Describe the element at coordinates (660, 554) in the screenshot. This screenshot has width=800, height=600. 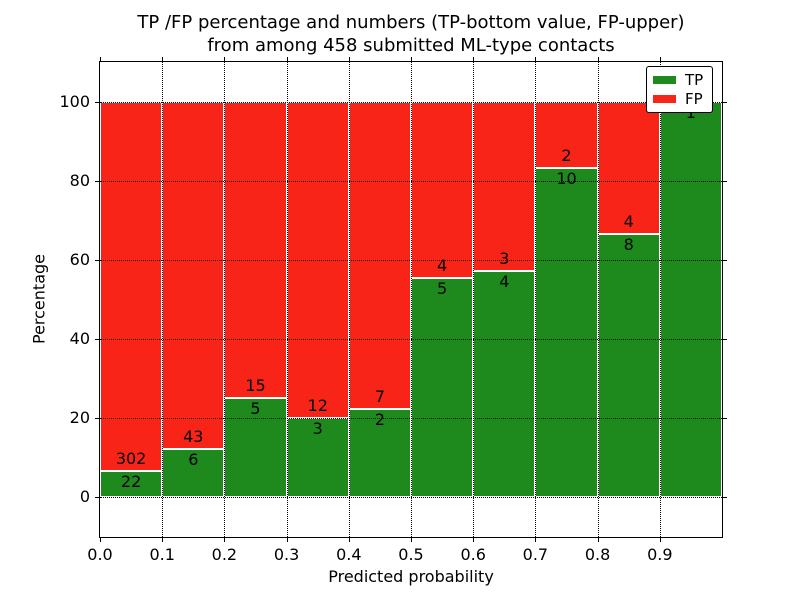
I see `x-tick-label: 0.9` at that location.